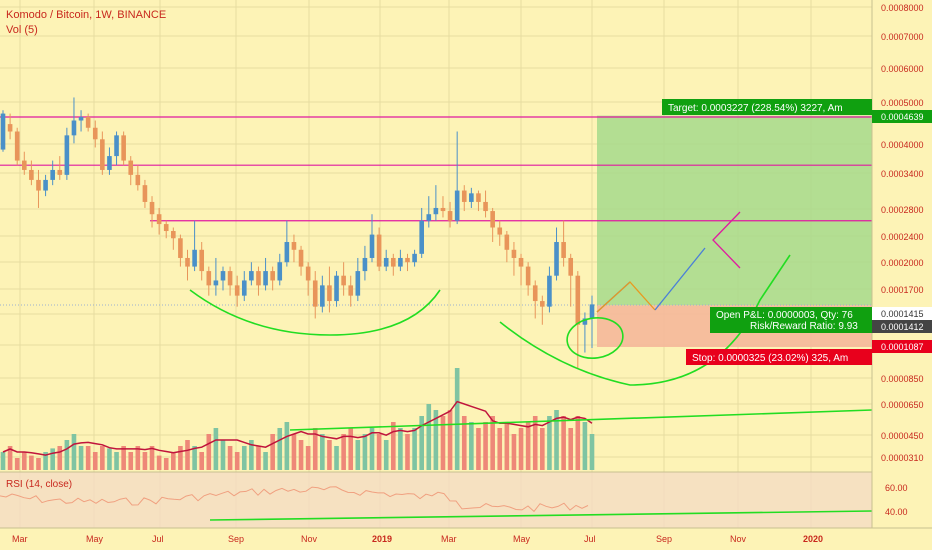  I want to click on circle-mark, so click(595, 338).